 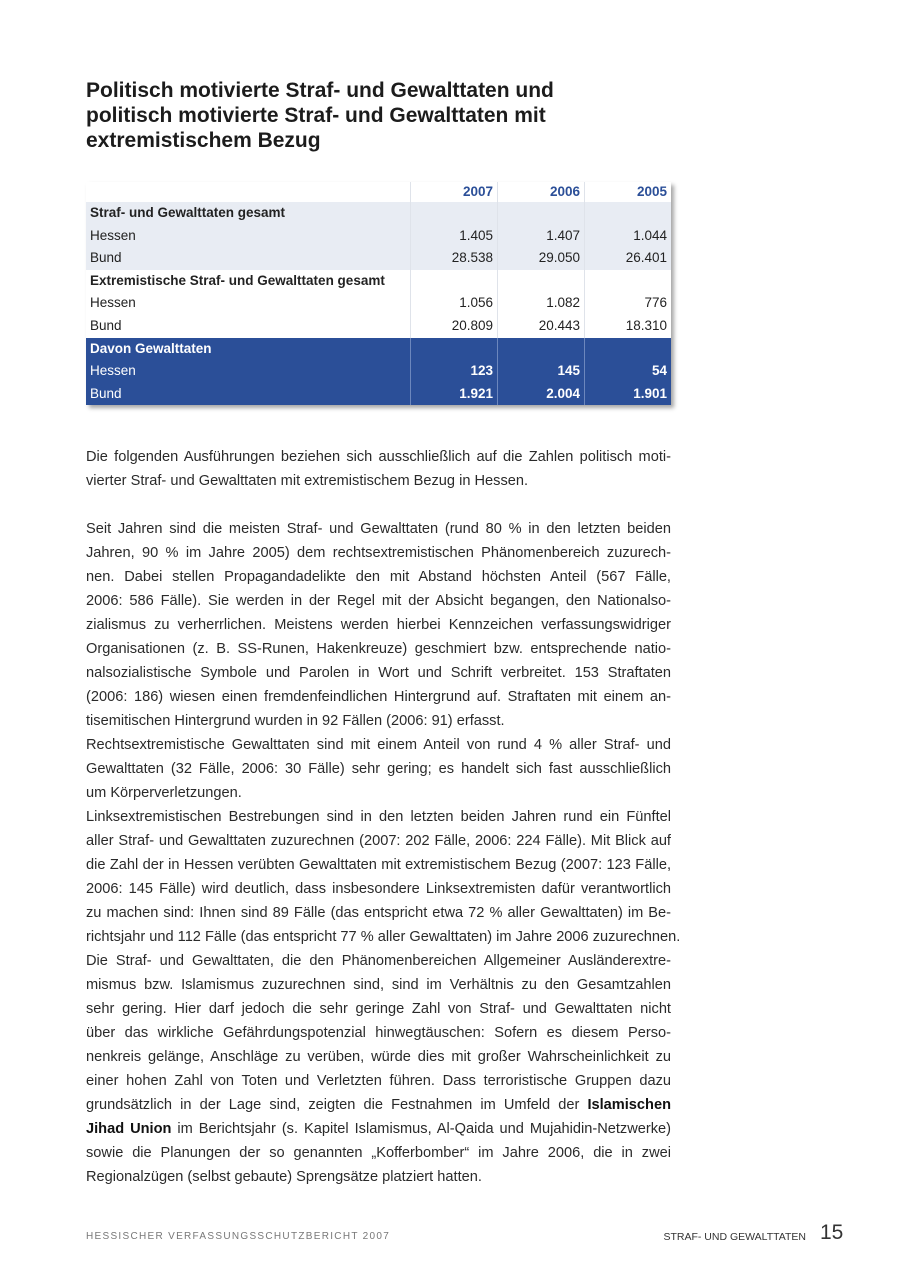 What do you see at coordinates (541, 236) in the screenshot?
I see `cell-value: 1.407` at bounding box center [541, 236].